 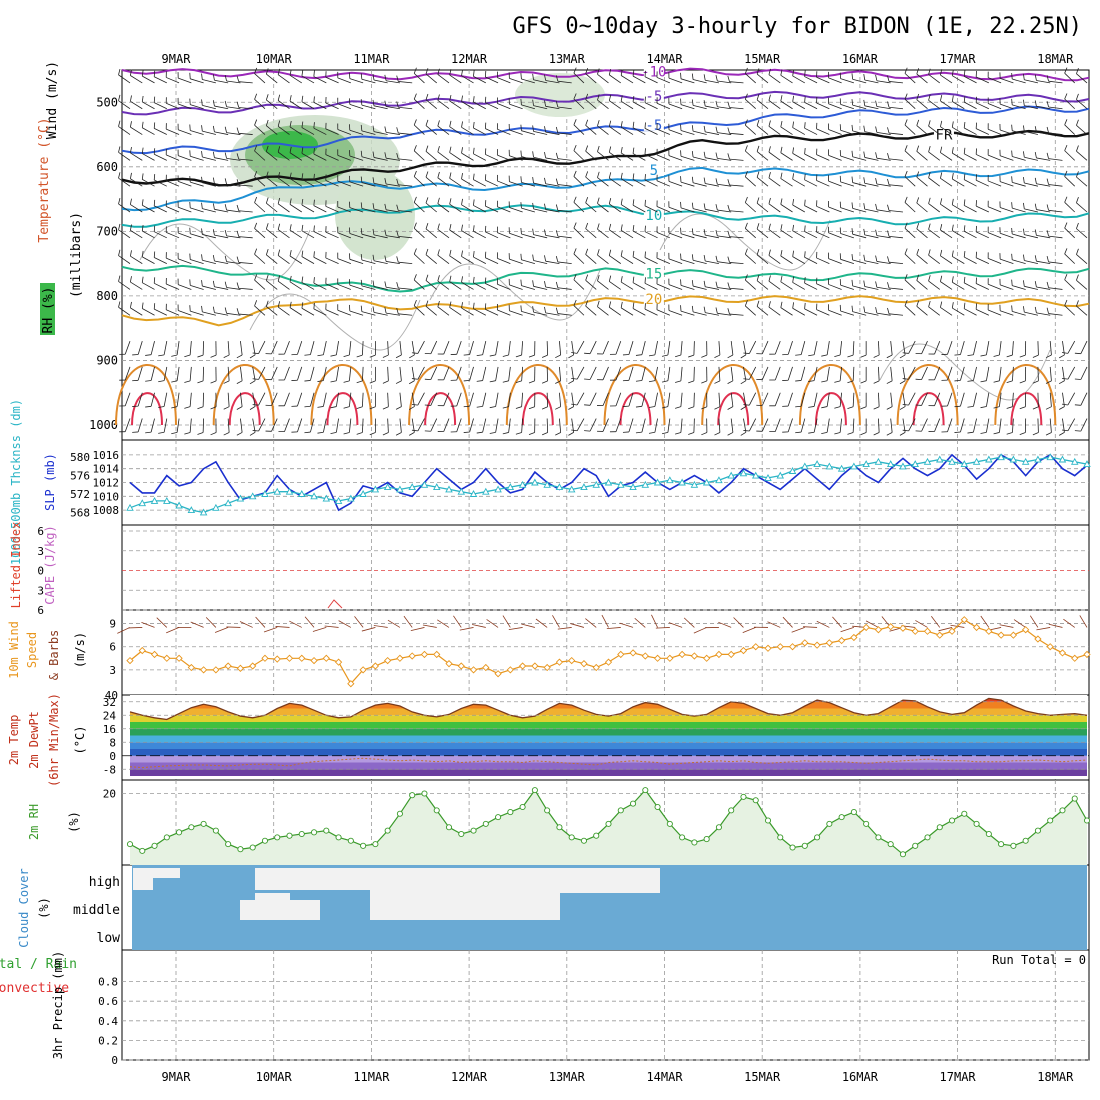 What do you see at coordinates (653, 274) in the screenshot?
I see `isotherm-label: 15` at bounding box center [653, 274].